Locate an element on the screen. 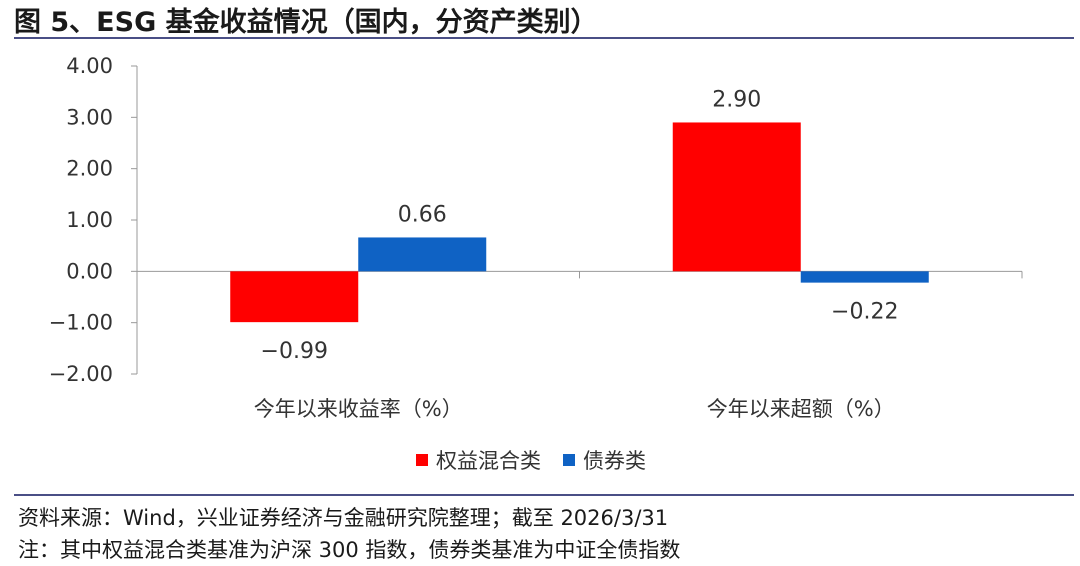  x-category-label: 今年以来超额（%） is located at coordinates (801, 409).